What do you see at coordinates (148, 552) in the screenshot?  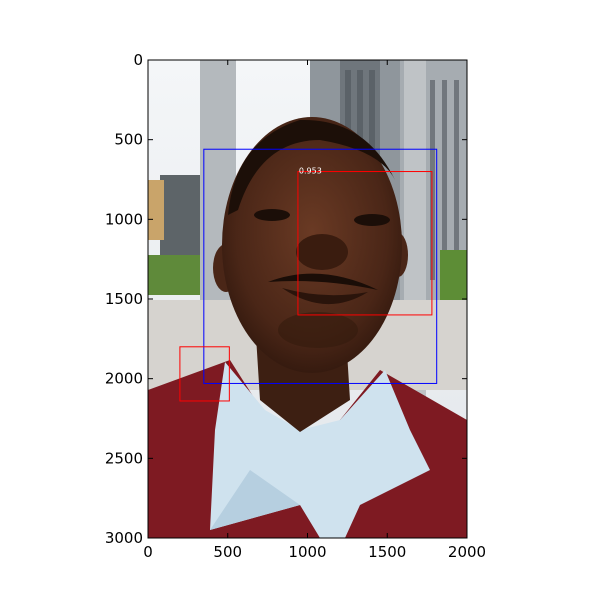 I see `x-tick-label-0: 0` at bounding box center [148, 552].